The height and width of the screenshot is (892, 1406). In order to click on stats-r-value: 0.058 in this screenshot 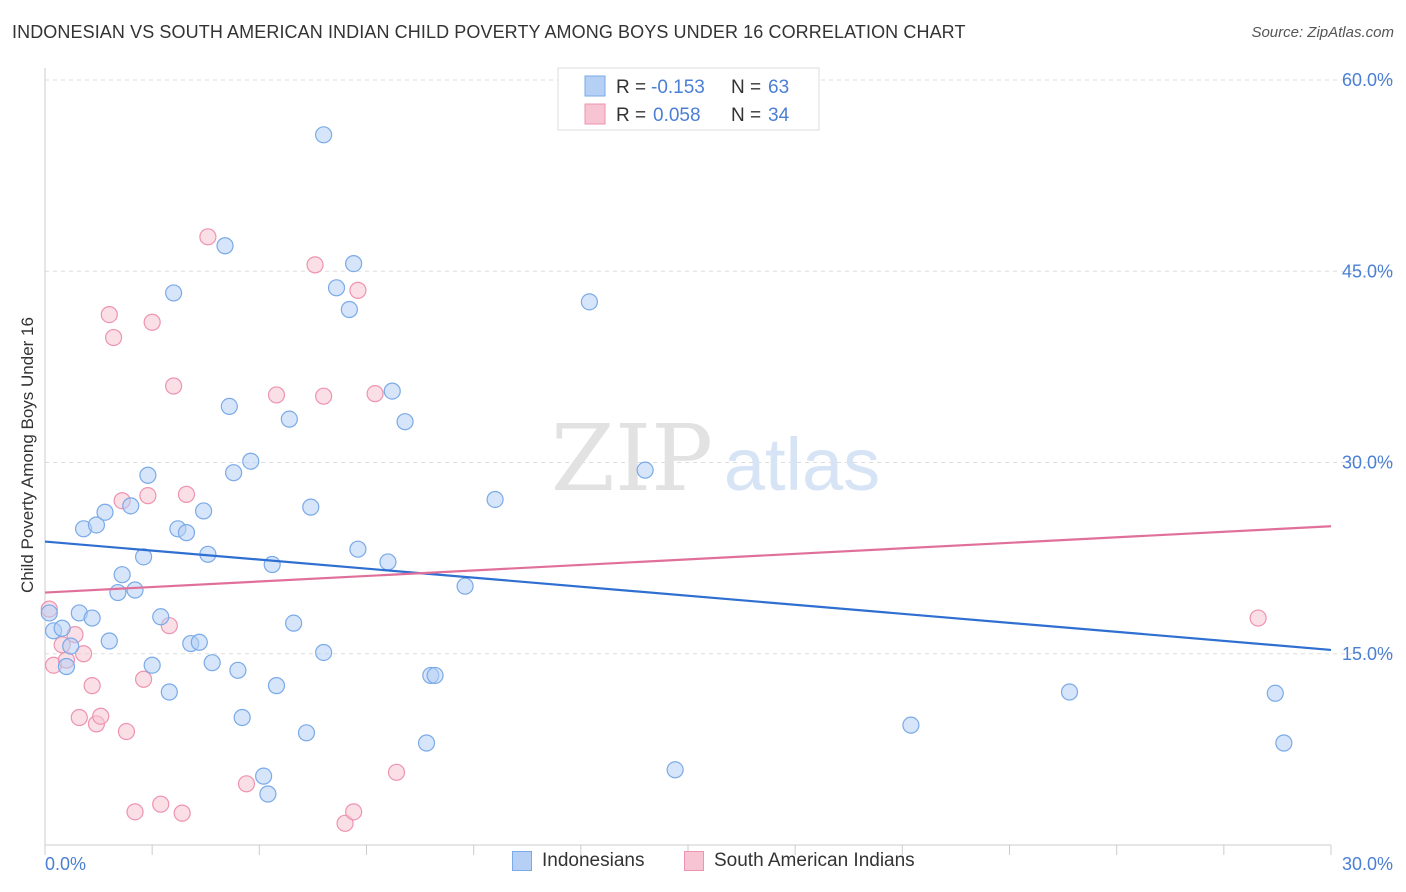, I will do `click(677, 115)`.